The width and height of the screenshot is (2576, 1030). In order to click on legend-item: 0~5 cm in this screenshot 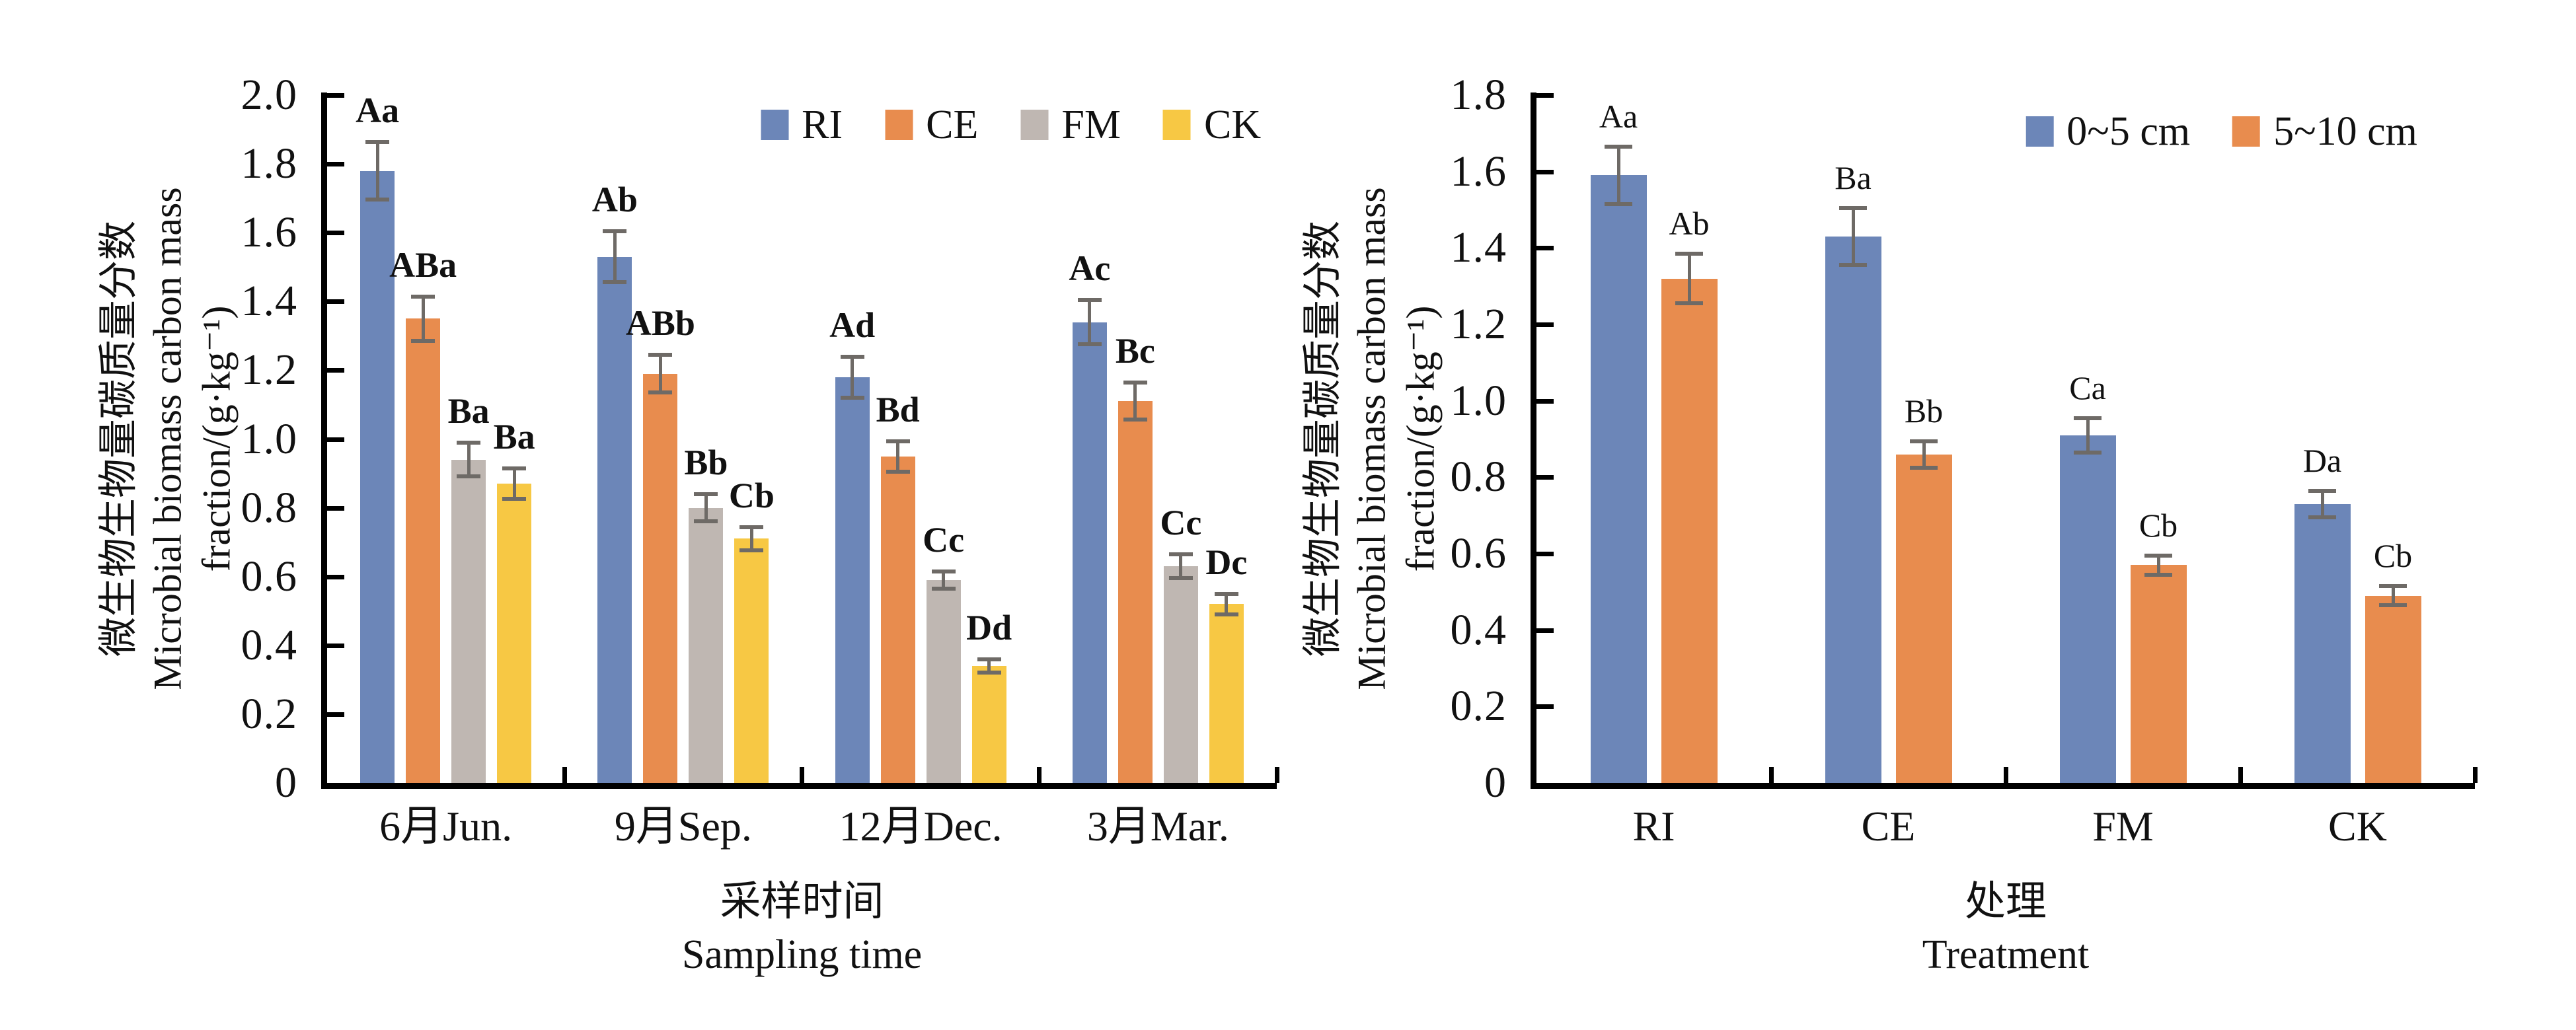, I will do `click(2108, 131)`.